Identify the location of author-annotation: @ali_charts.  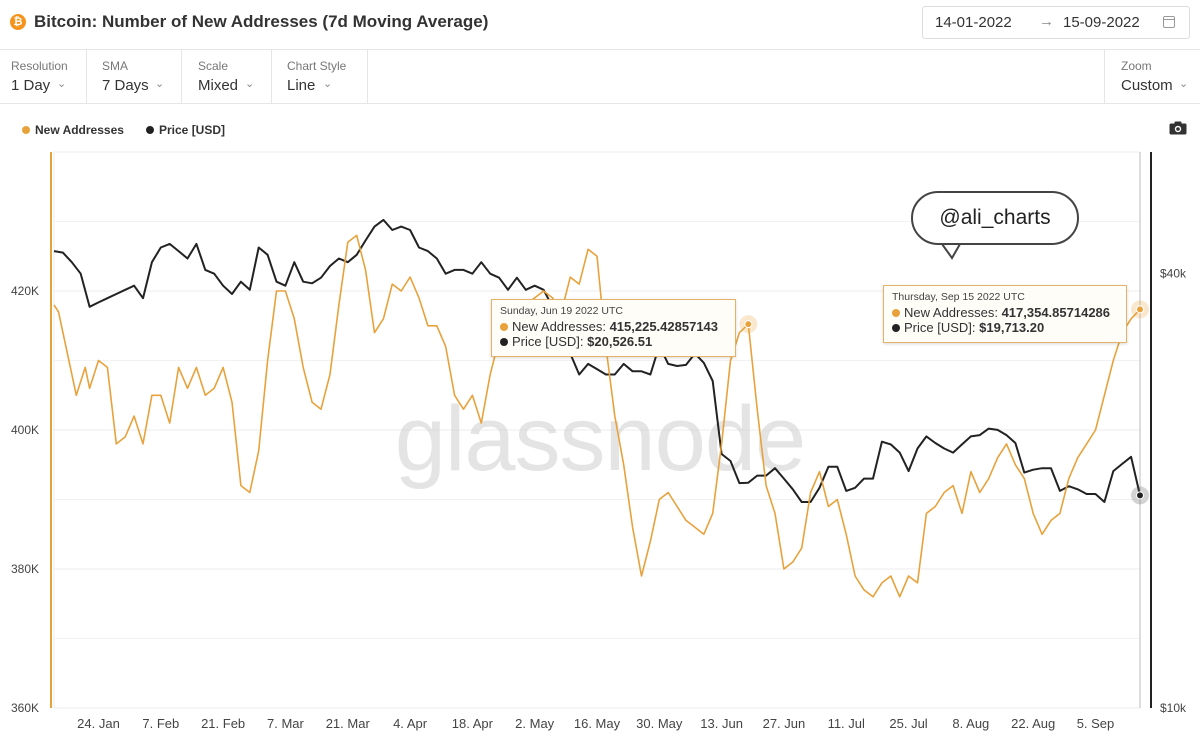
(995, 218).